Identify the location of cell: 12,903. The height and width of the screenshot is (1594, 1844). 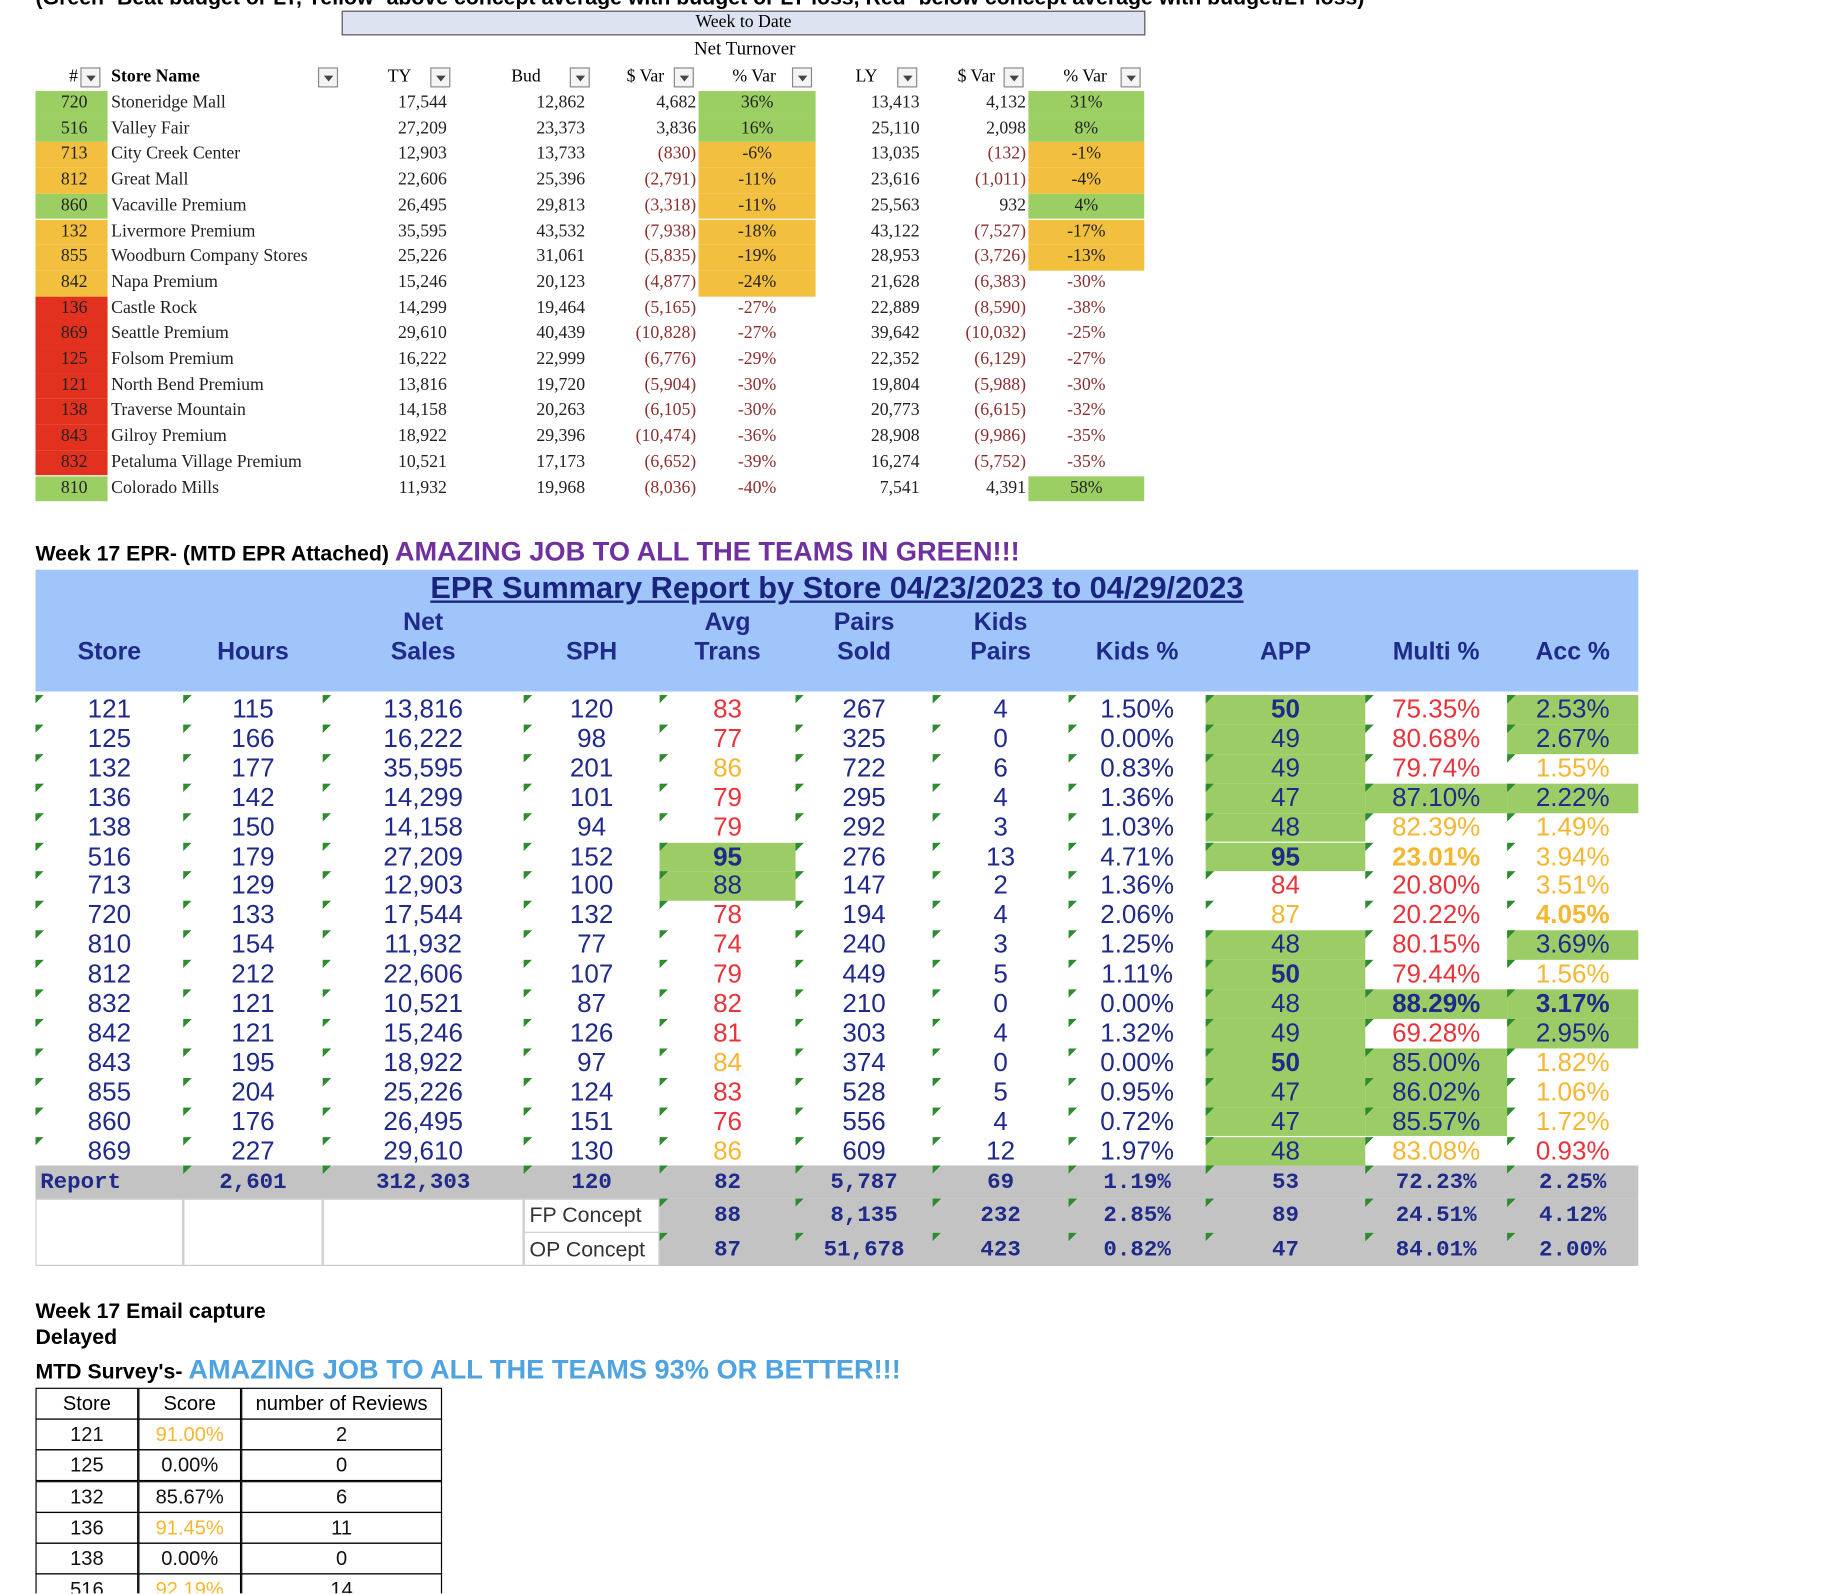
(423, 886).